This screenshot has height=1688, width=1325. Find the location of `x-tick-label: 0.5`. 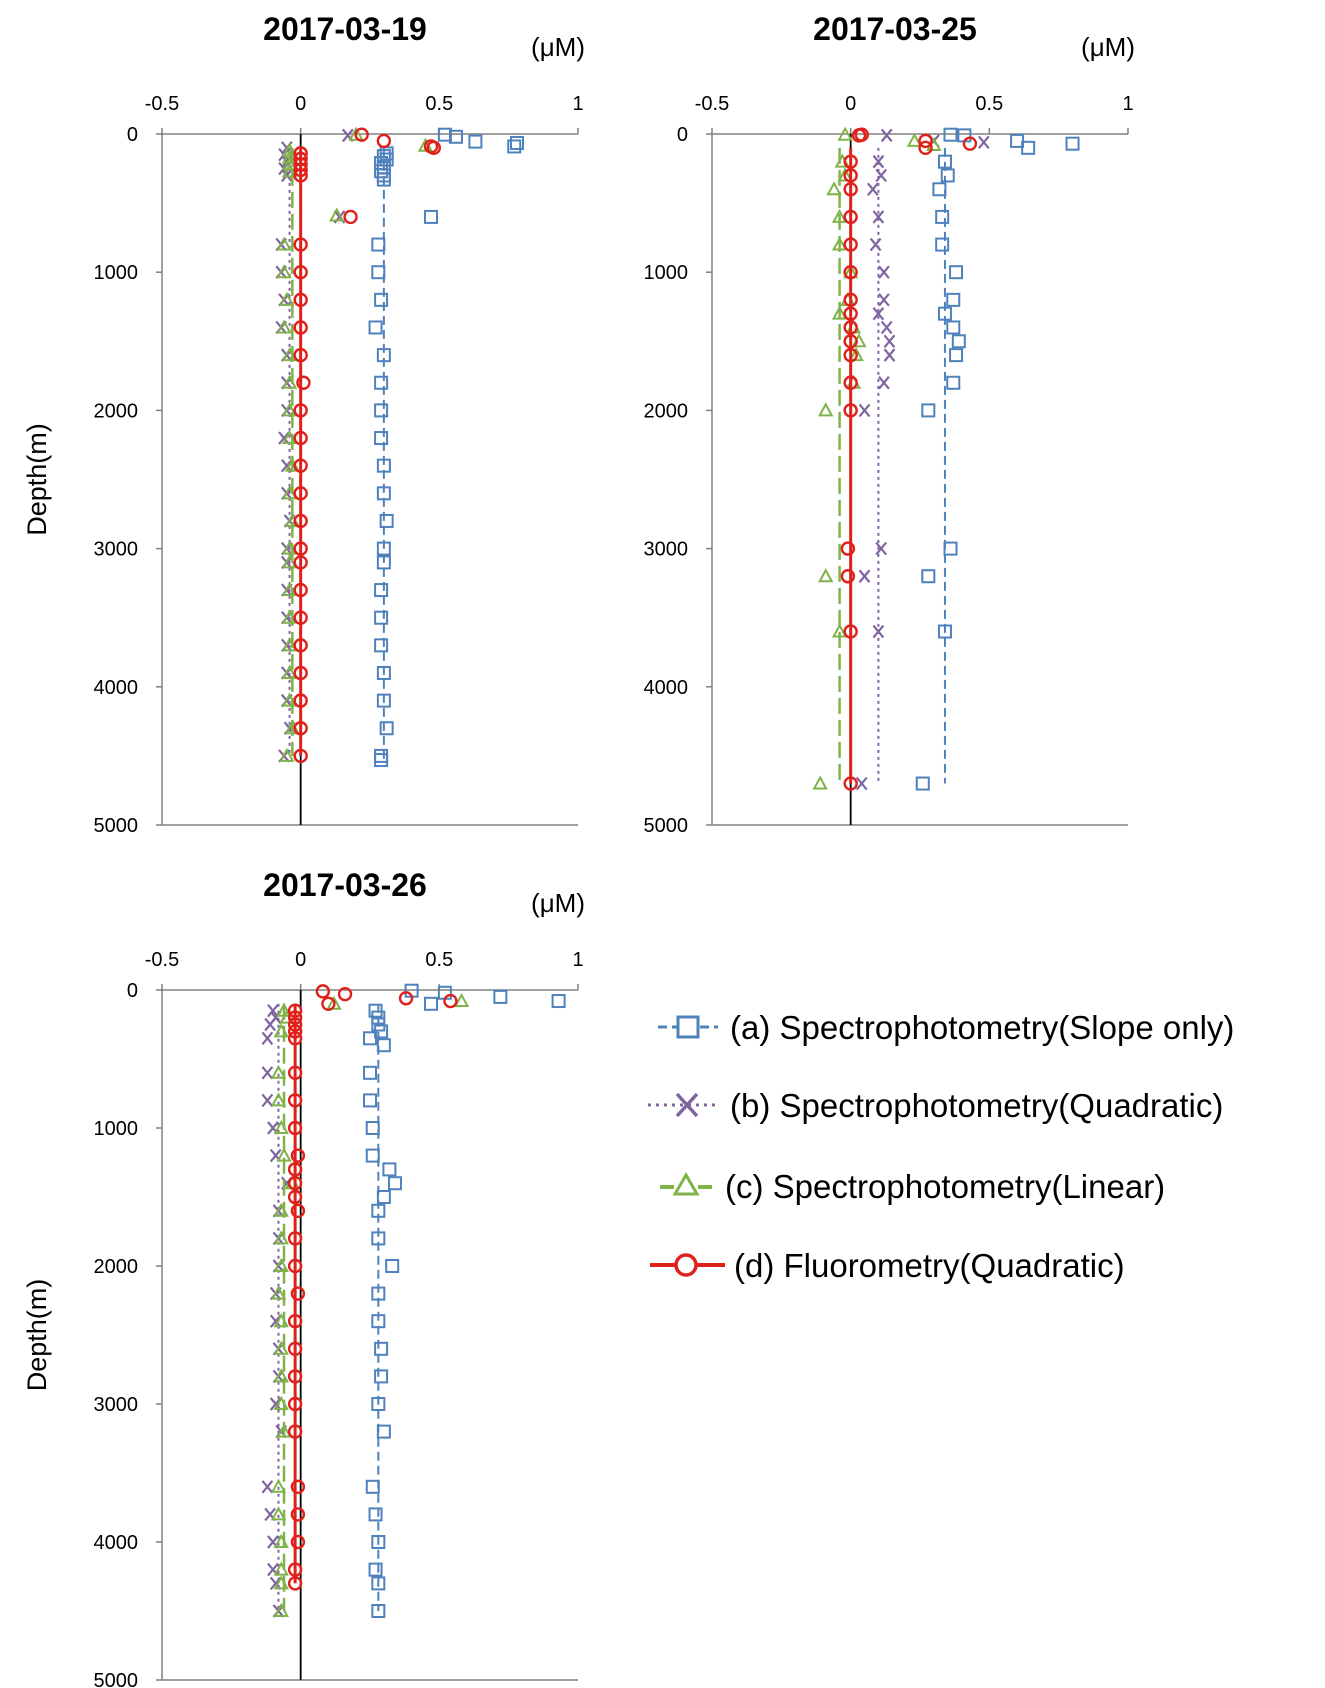

x-tick-label: 0.5 is located at coordinates (989, 104).